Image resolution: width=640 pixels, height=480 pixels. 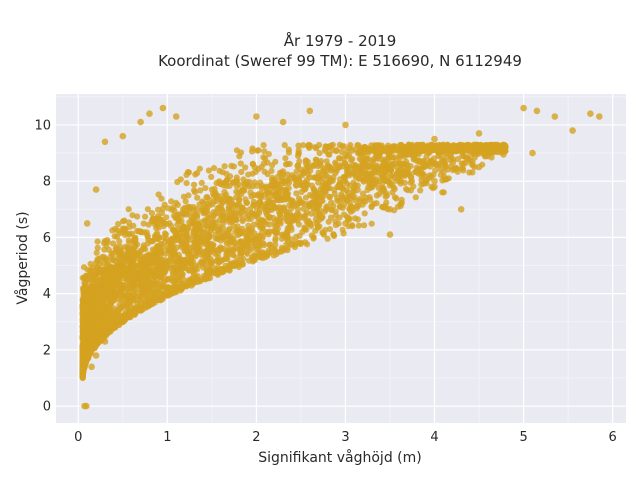 I want to click on x-axis-label: Signifikant våghöjd (m), so click(x=339, y=457).